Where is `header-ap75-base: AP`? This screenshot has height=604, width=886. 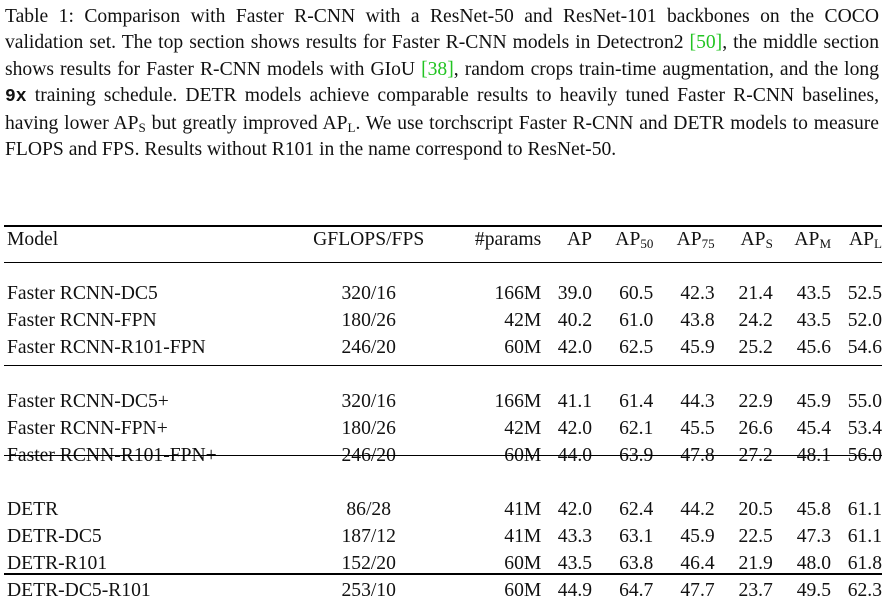
header-ap75-base: AP is located at coordinates (689, 239).